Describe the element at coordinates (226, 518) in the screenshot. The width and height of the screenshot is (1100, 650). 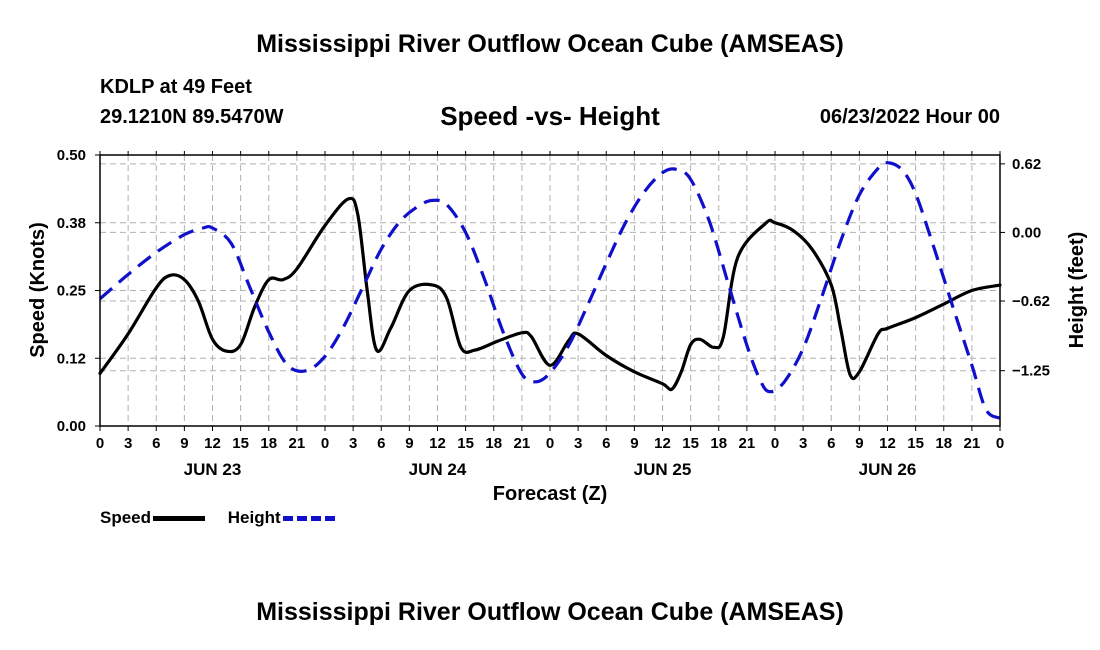
I see `legend: Speed Height` at that location.